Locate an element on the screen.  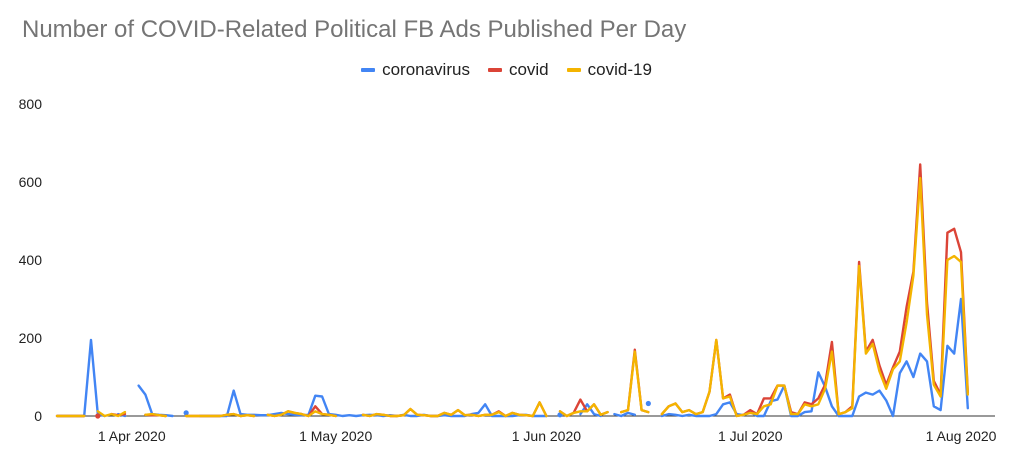
legend: coronavirus covid covid-19 is located at coordinates (506, 70).